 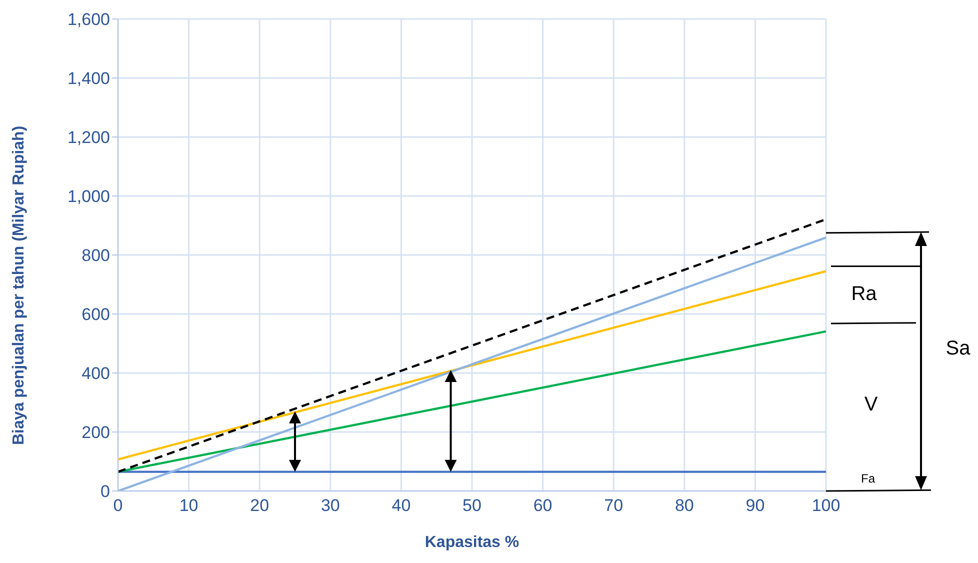 What do you see at coordinates (88, 20) in the screenshot?
I see `y-tick-label: 1,600` at bounding box center [88, 20].